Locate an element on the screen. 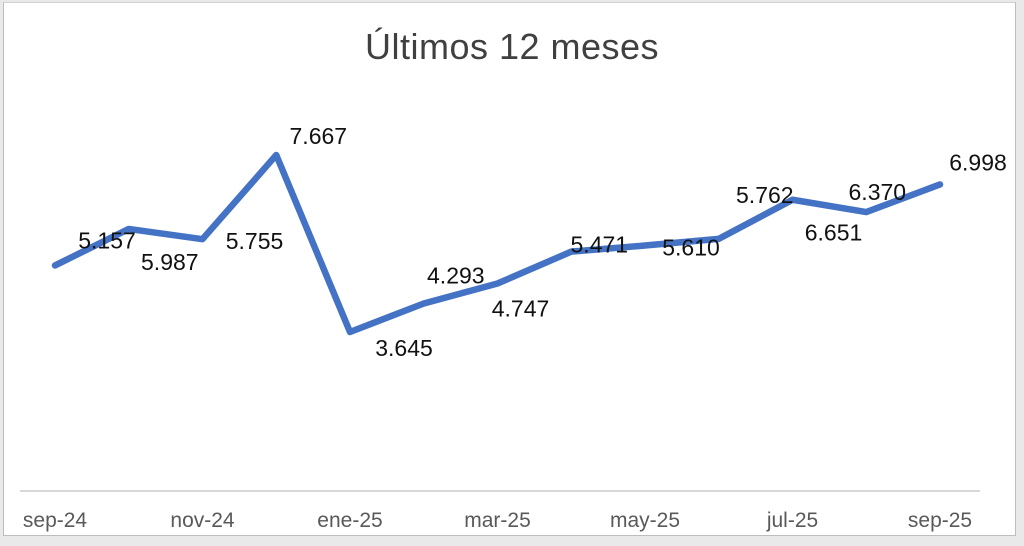 This screenshot has width=1024, height=546. x-tick-label: mar-25 is located at coordinates (497, 520).